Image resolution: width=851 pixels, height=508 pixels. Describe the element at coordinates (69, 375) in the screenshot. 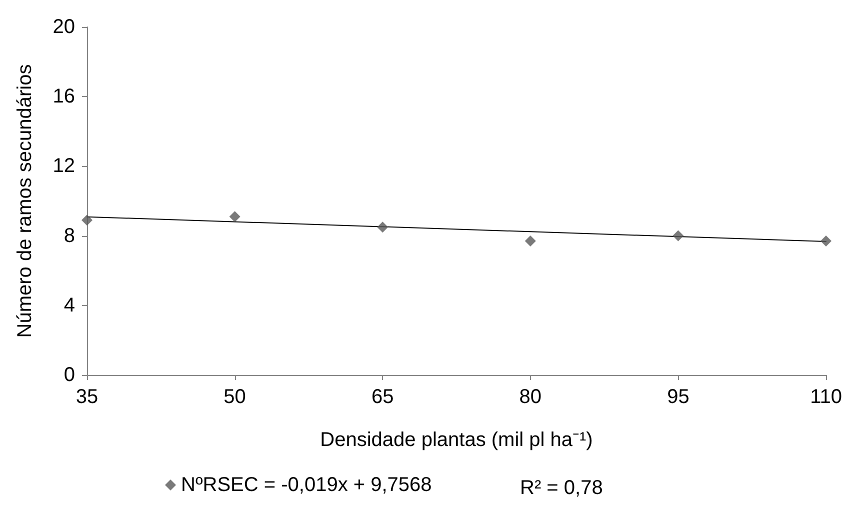

I see `y-tick-label: 0` at that location.